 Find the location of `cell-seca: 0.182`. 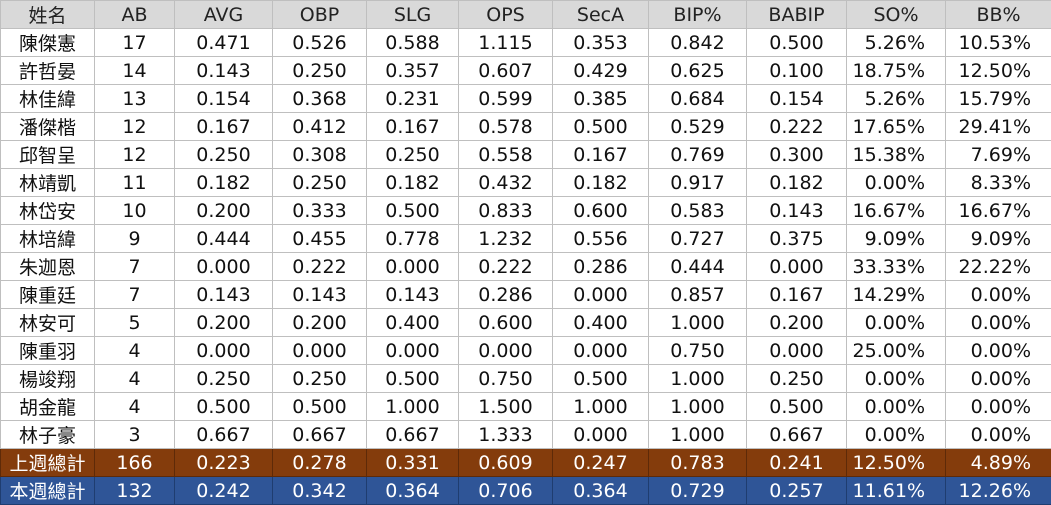

cell-seca: 0.182 is located at coordinates (601, 183).